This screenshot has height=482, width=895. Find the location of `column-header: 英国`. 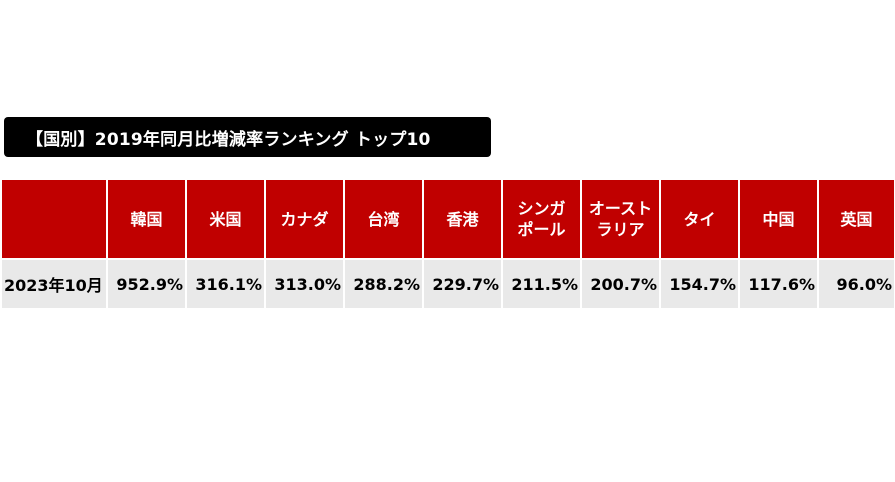

column-header: 英国 is located at coordinates (856, 219).